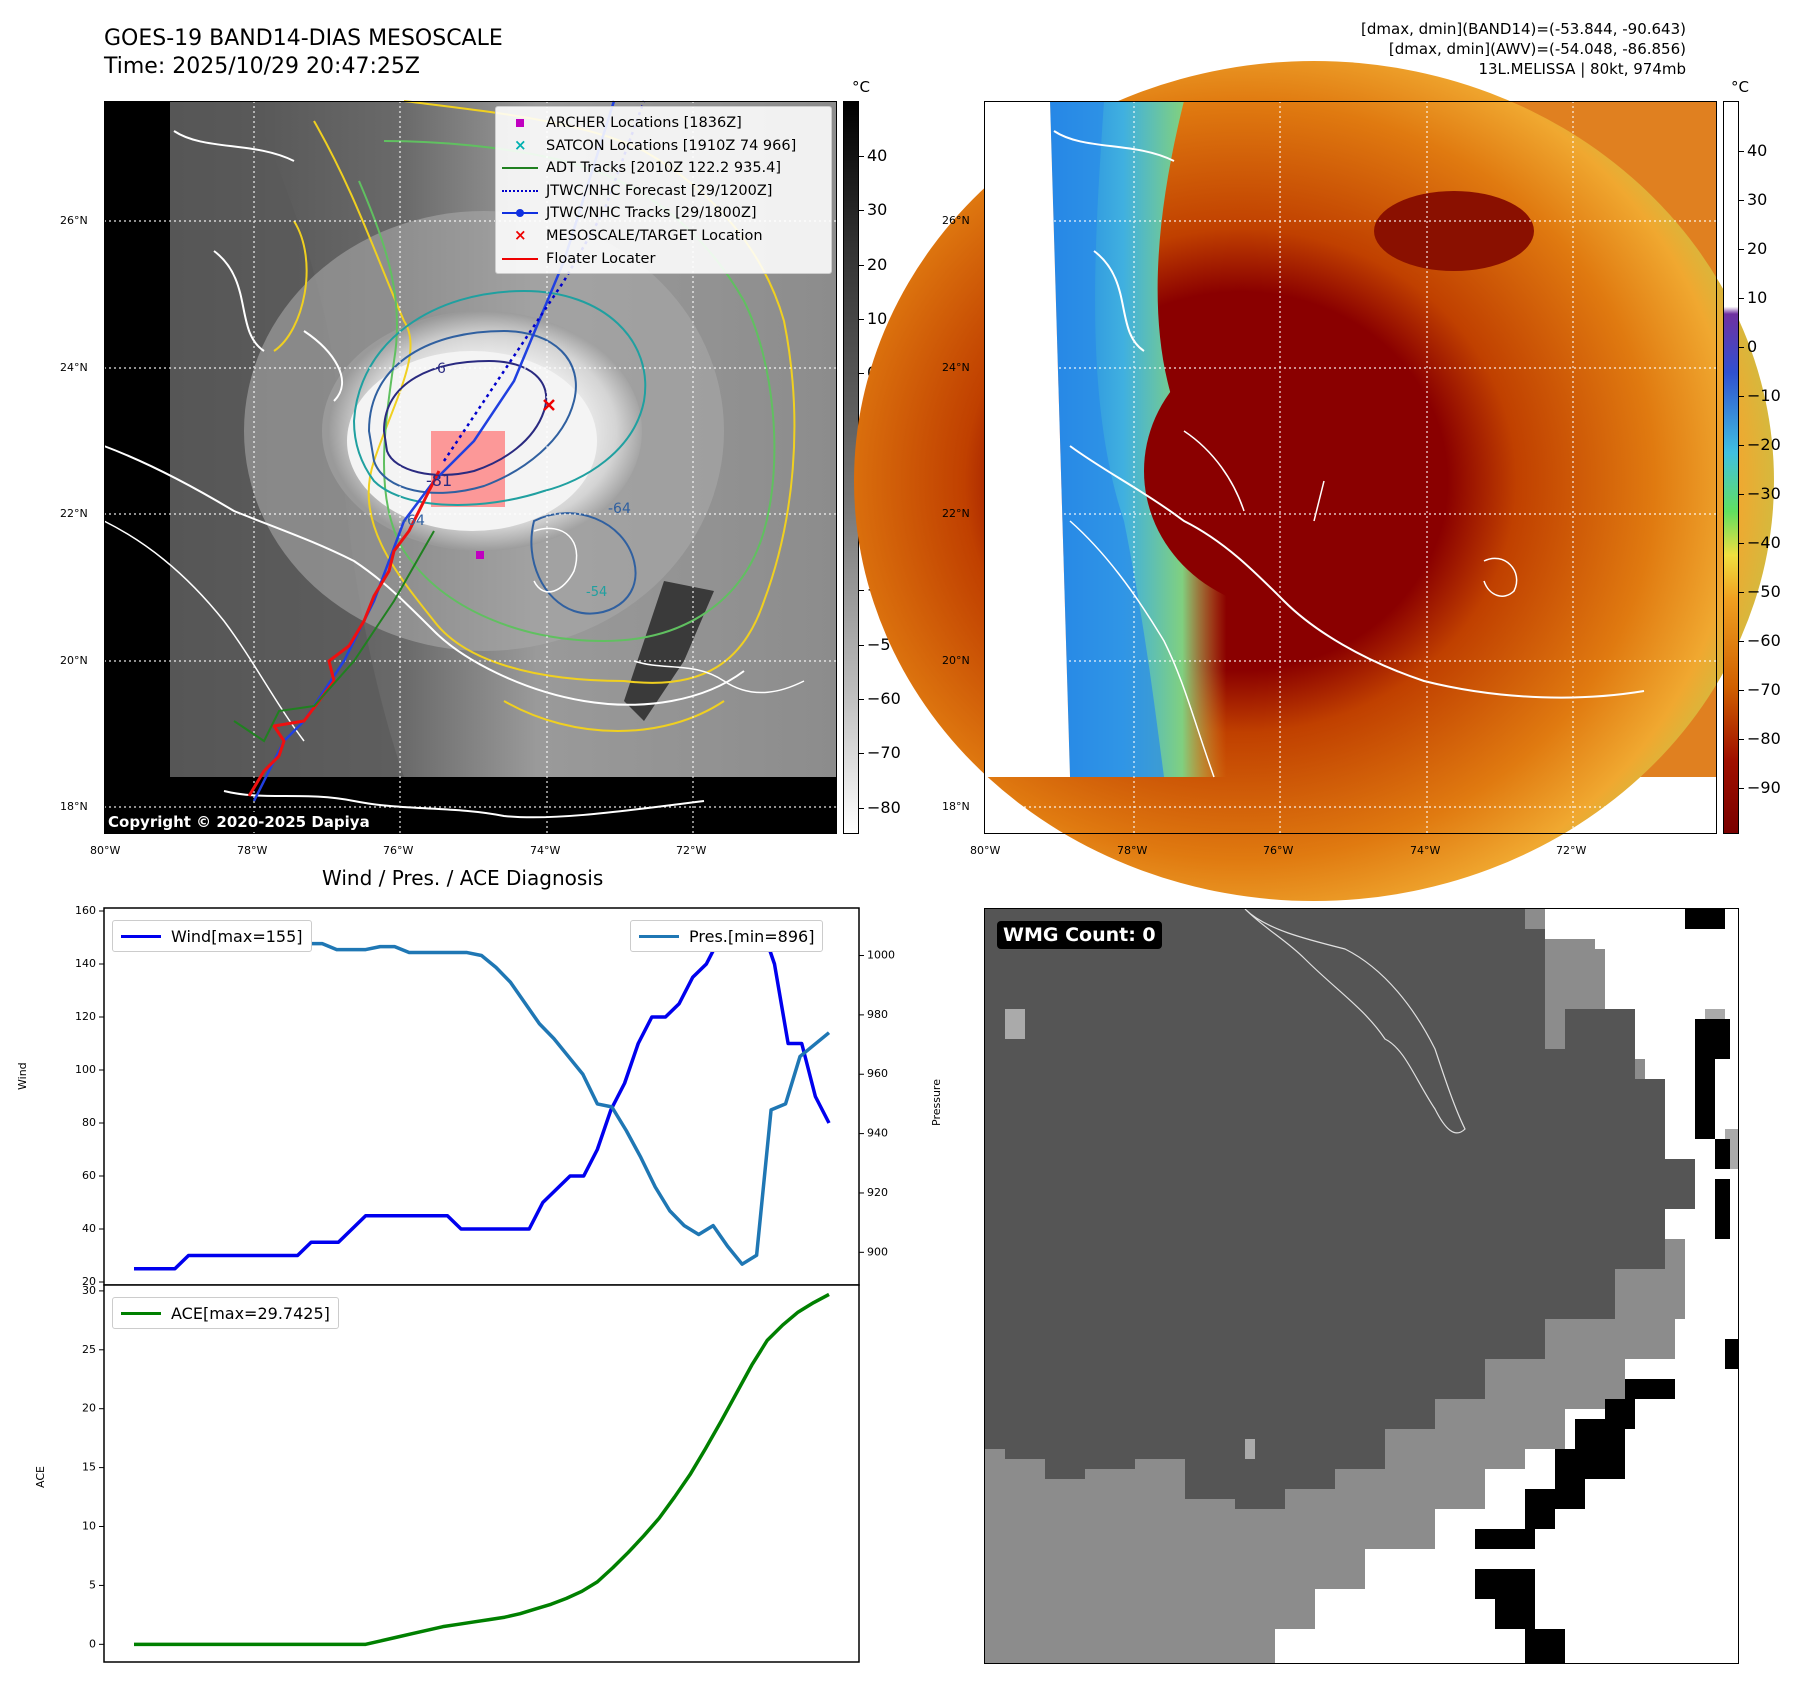 The height and width of the screenshot is (1690, 1797). Describe the element at coordinates (89, 1467) in the screenshot. I see `ace-tick-label: 15` at that location.